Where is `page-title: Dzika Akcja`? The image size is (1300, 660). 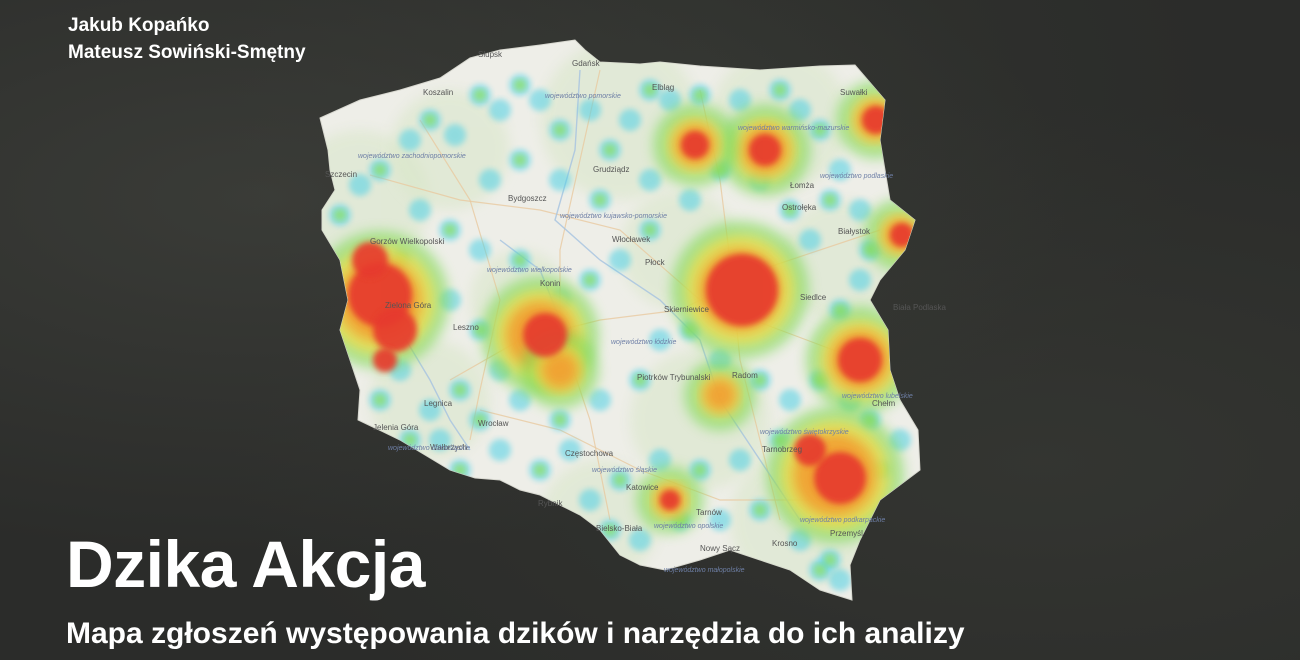
page-title: Dzika Akcja is located at coordinates (245, 564).